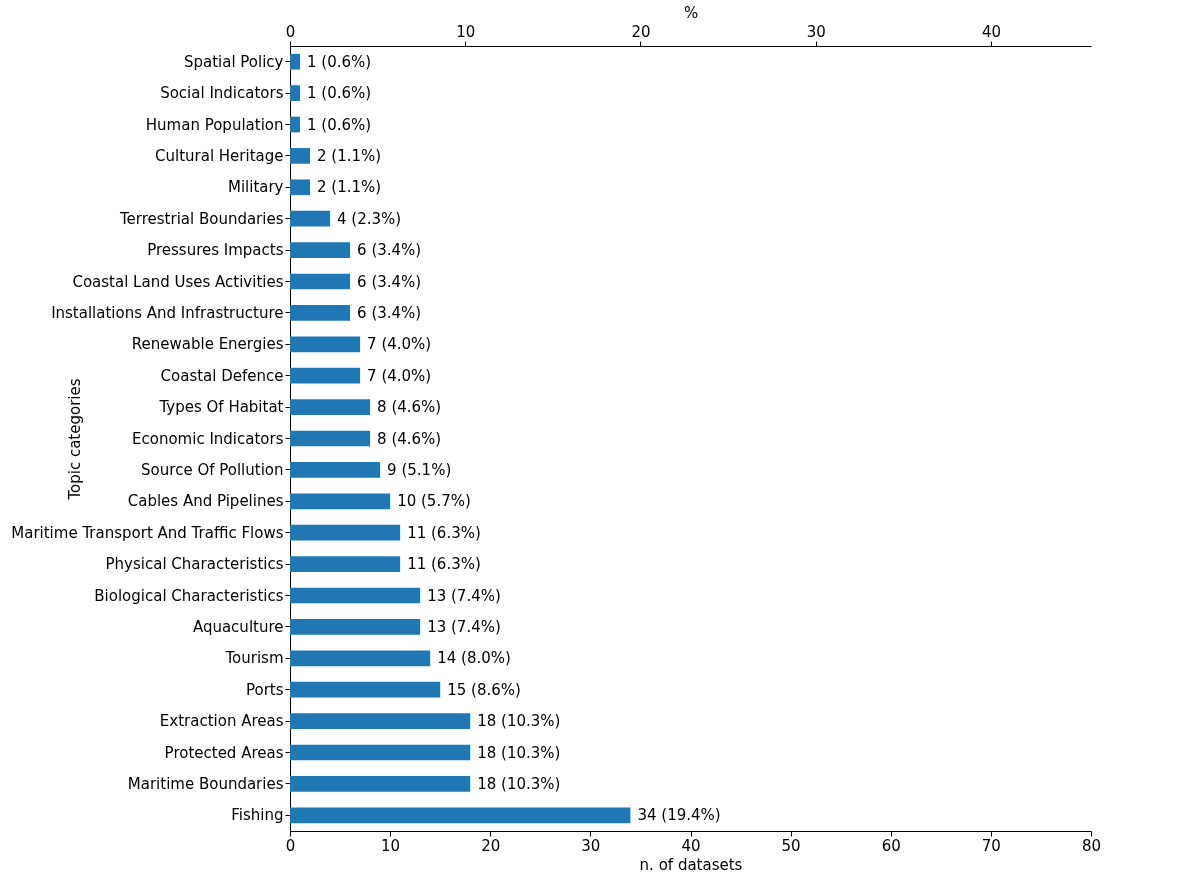 This screenshot has height=895, width=1198. What do you see at coordinates (474, 658) in the screenshot?
I see `data-label: 14 (8.0%)` at bounding box center [474, 658].